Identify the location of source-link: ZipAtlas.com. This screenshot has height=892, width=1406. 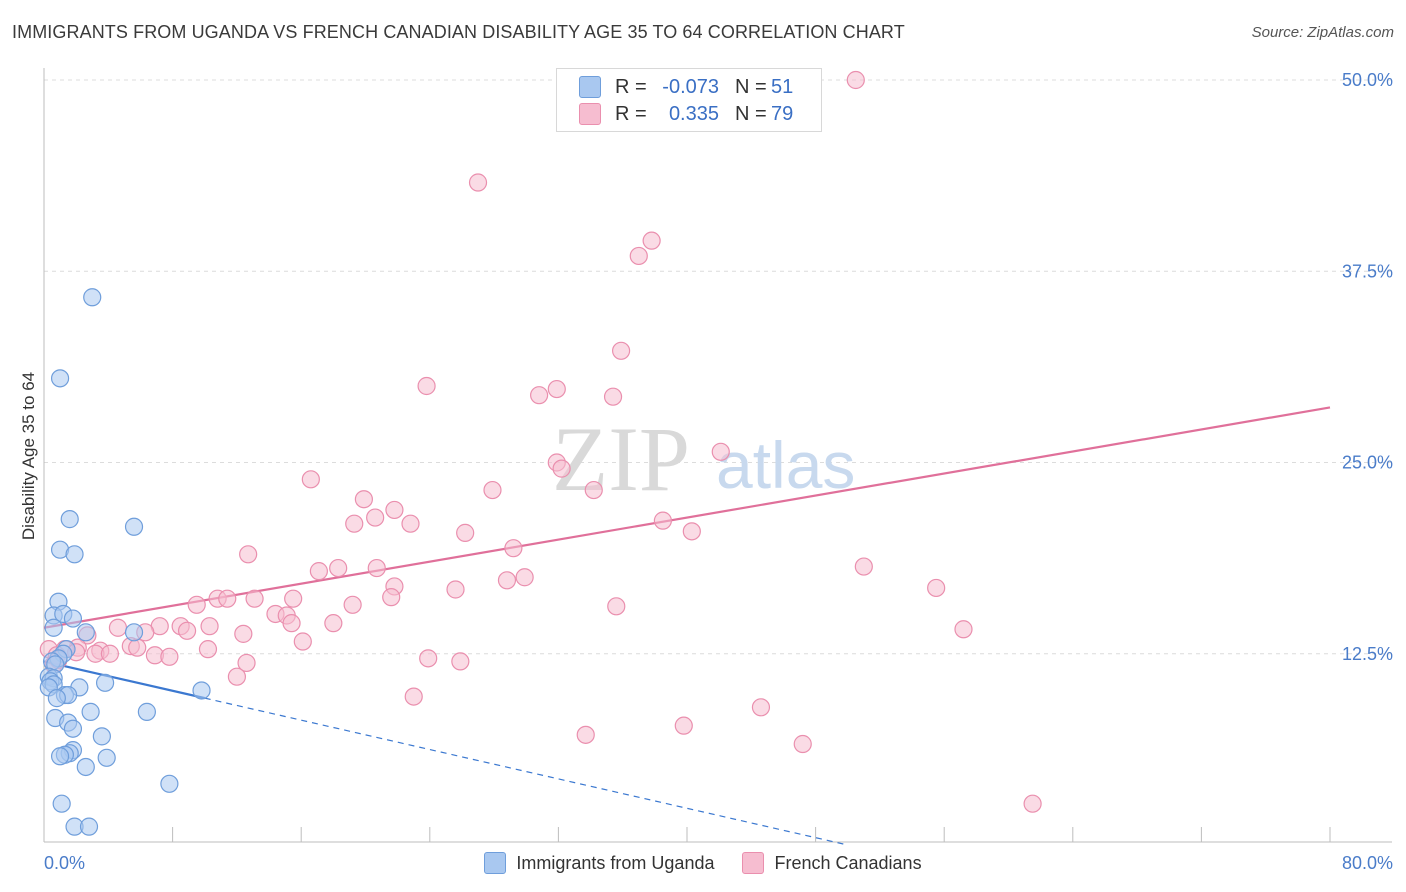
(1350, 32).